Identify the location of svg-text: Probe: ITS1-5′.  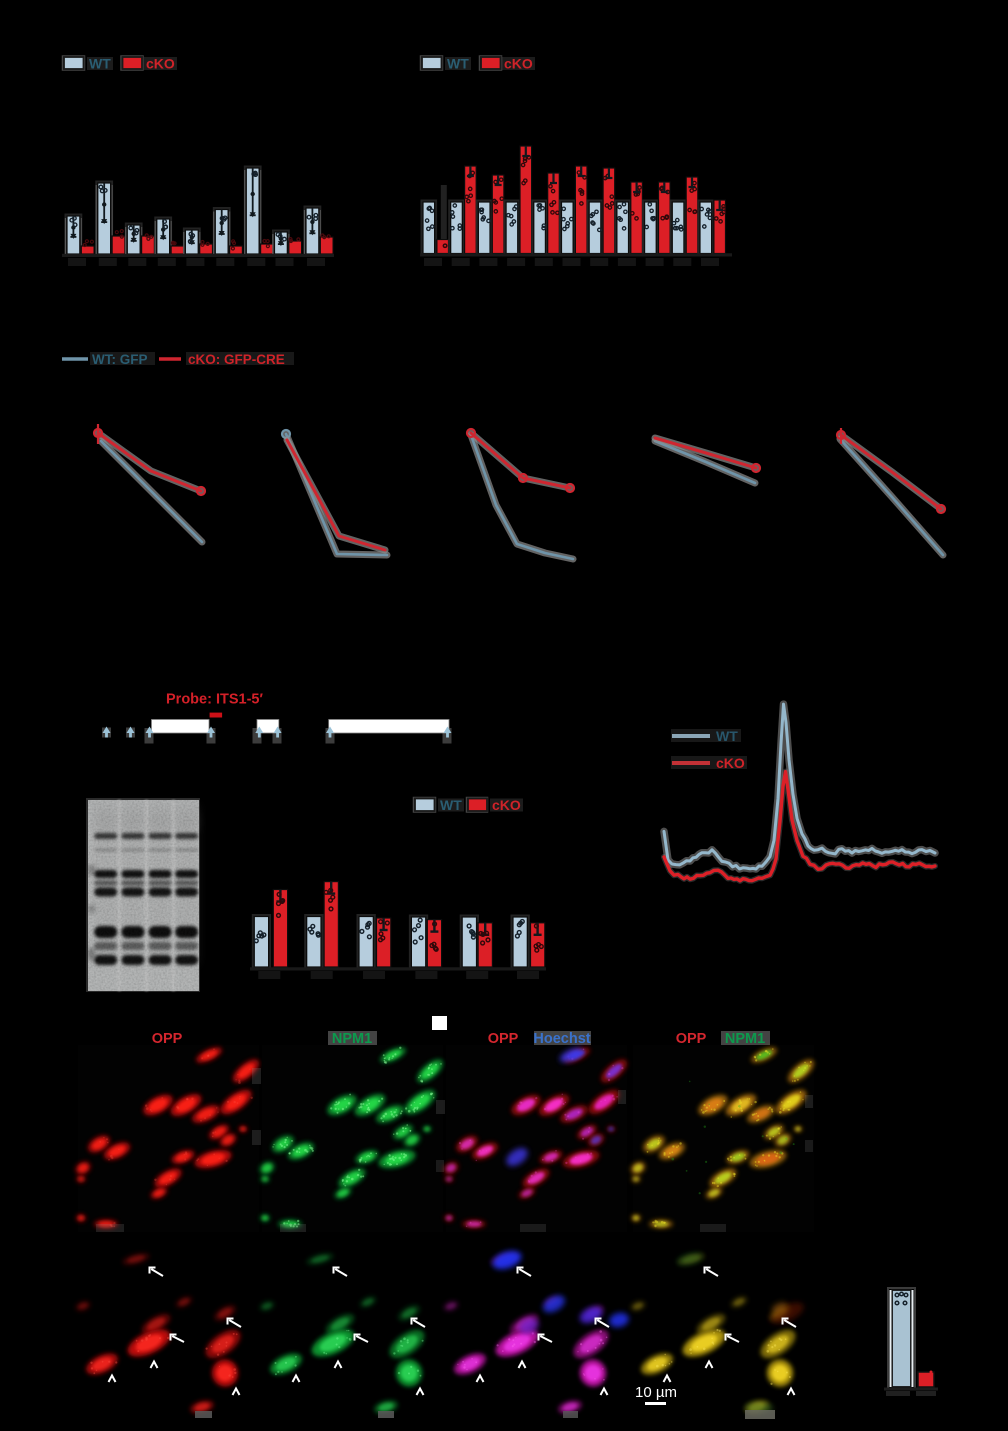
(214, 700).